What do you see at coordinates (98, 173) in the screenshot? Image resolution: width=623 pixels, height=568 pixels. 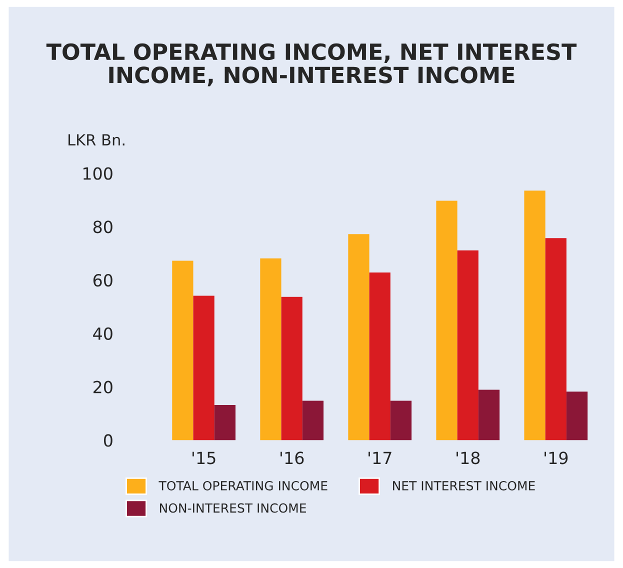 I see `y-tick-label: 100` at bounding box center [98, 173].